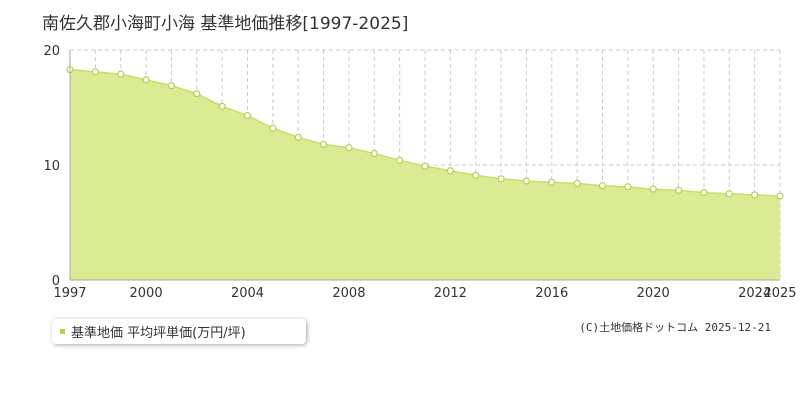 The width and height of the screenshot is (800, 400). I want to click on x-tick-label: 2024, so click(754, 293).